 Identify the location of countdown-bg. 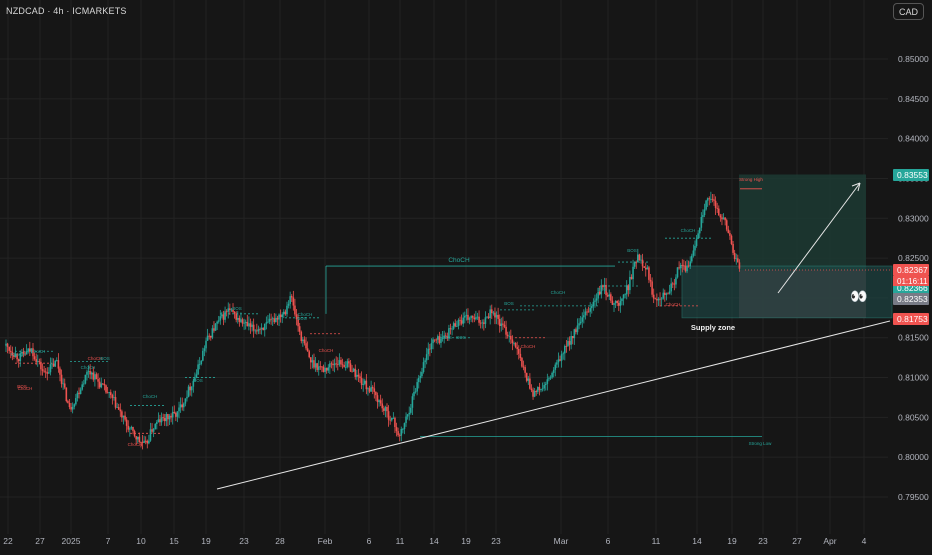
(911, 281).